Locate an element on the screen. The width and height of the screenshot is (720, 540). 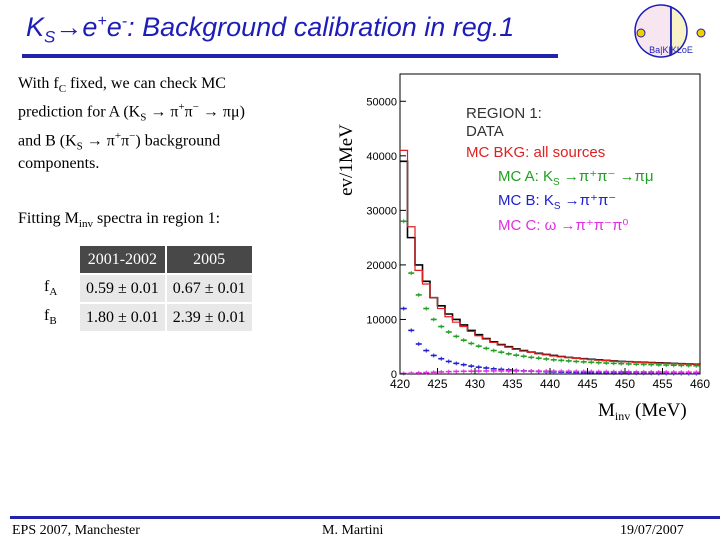
logo-text: Ba|K|KLoE is located at coordinates (671, 50).